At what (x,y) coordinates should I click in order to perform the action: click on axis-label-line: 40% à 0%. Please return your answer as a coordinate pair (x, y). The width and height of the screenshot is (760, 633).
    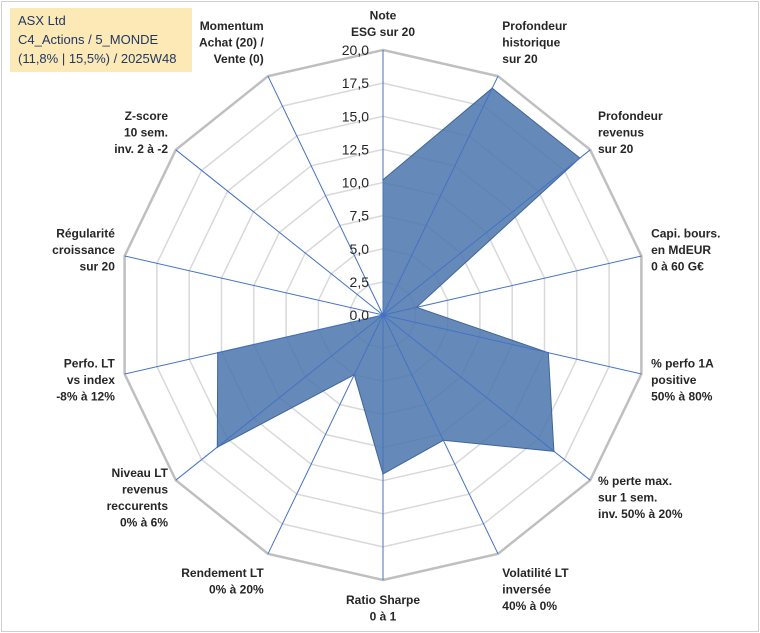
    Looking at the image, I should click on (529, 606).